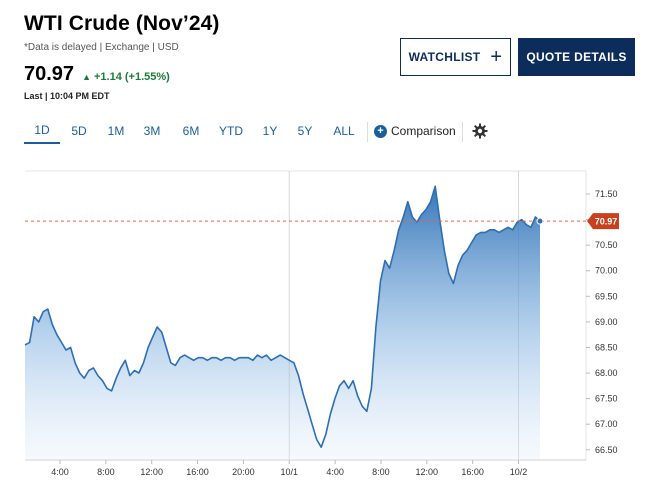 The image size is (658, 501). I want to click on comparison-button: + Comparison, so click(415, 131).